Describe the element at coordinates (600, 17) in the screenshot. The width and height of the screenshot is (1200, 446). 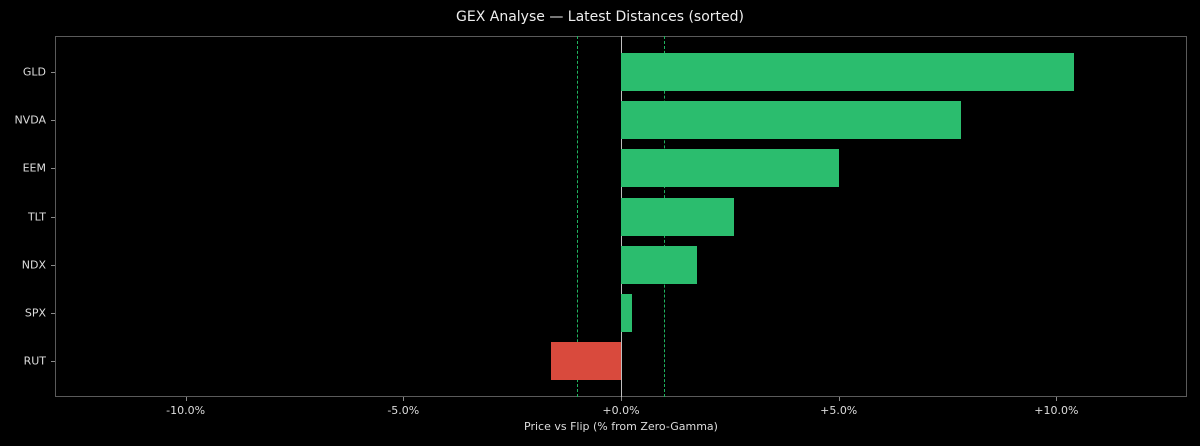
I see `chart-title: GEX Analyse — Latest Distances (sorted)` at that location.